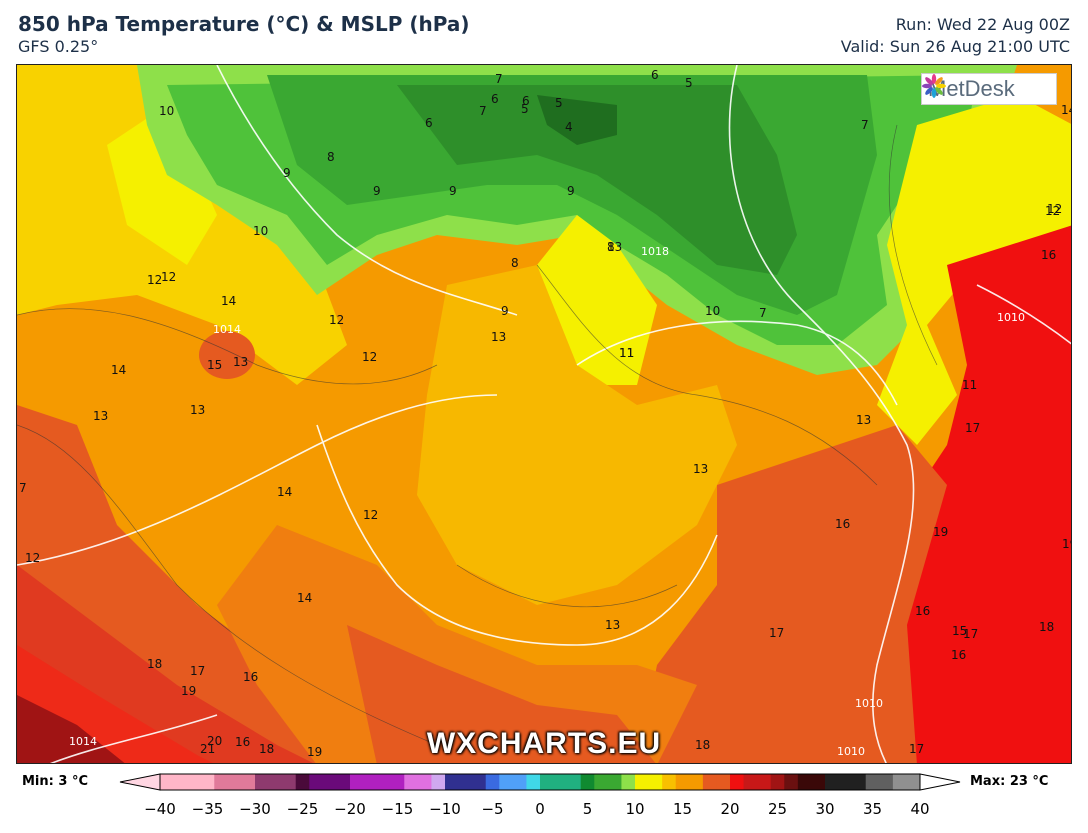 This screenshot has height=833, width=1088. I want to click on colorbar-tick-label: 40, so click(919, 809).